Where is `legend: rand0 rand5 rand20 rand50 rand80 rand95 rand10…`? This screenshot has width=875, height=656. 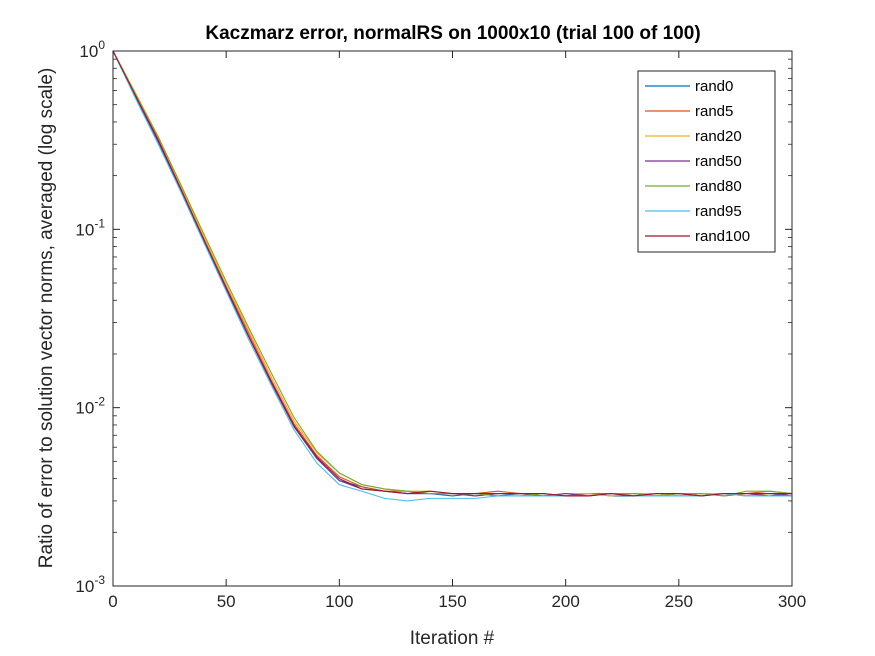
legend: rand0 rand5 rand20 rand50 rand80 rand95 rand10… is located at coordinates (706, 161).